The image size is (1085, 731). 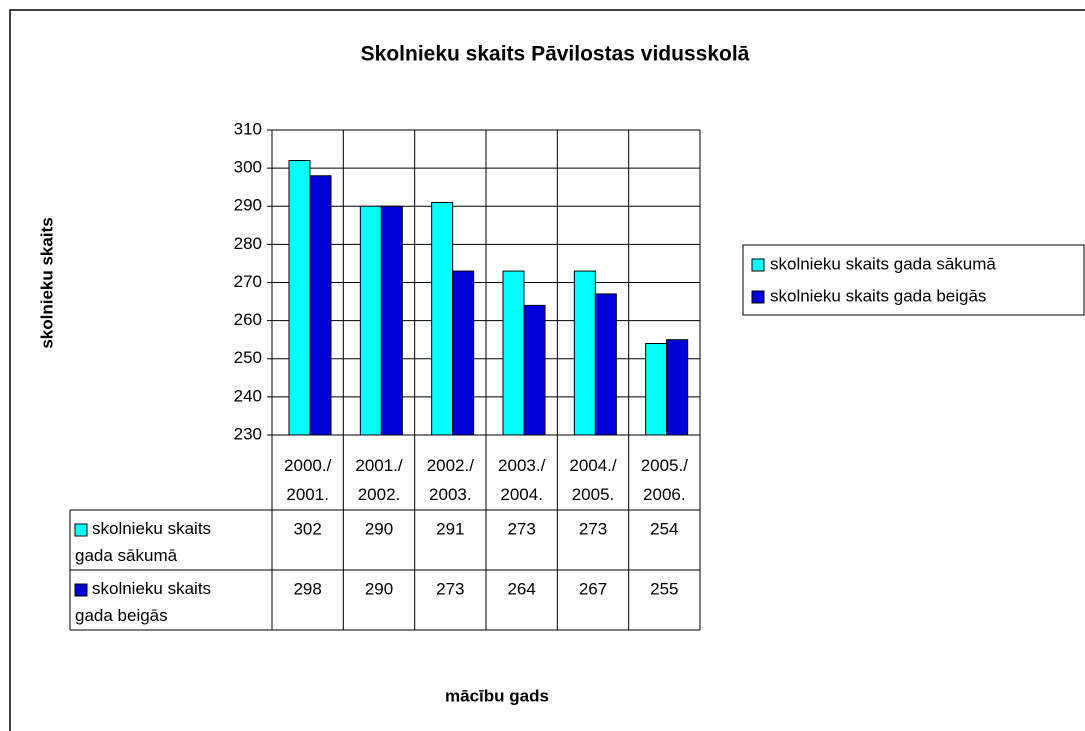 I want to click on table-cell: 291, so click(x=450, y=528).